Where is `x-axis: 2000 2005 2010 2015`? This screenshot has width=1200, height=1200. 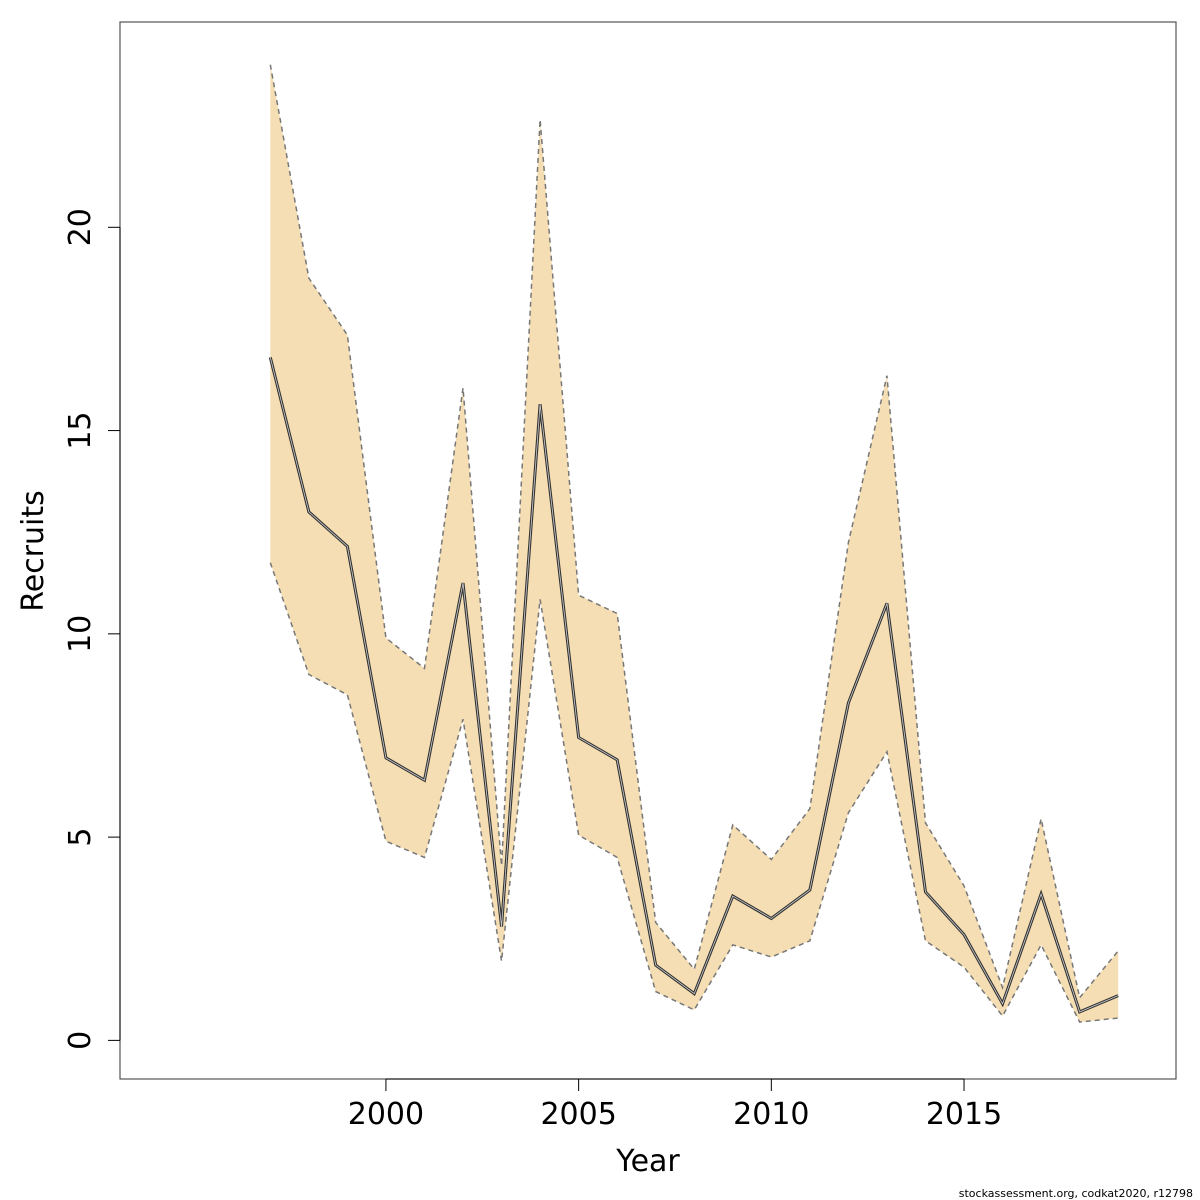
x-axis: 2000 2005 2010 2015 is located at coordinates (675, 1105).